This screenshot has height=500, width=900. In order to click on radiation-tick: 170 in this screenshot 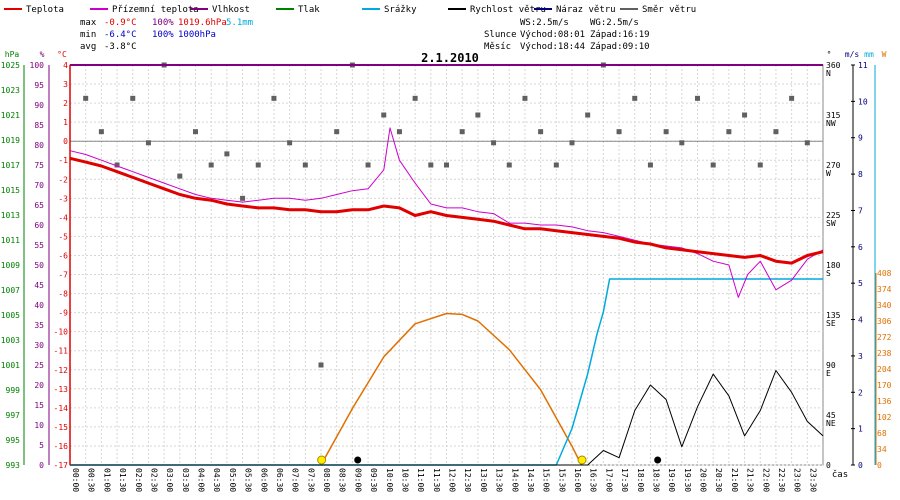, I will do `click(884, 385)`.